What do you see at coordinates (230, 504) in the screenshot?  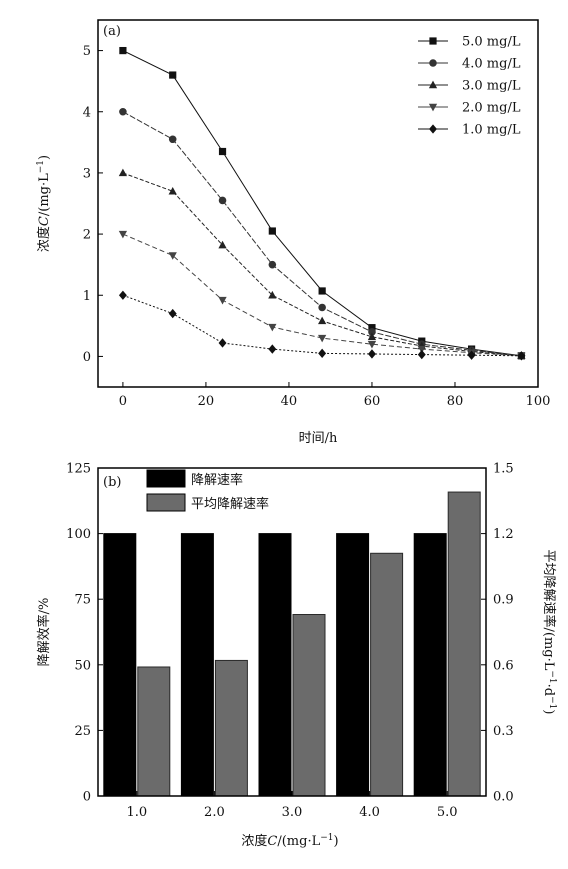 I see `legend-label: 平均降解速率` at bounding box center [230, 504].